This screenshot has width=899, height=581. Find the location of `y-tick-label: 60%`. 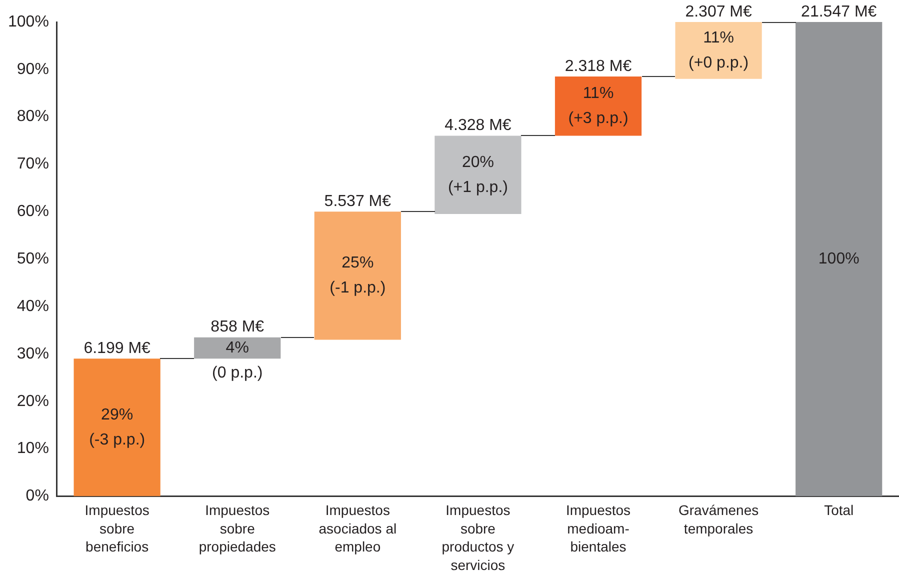

y-tick-label: 60% is located at coordinates (32, 211).